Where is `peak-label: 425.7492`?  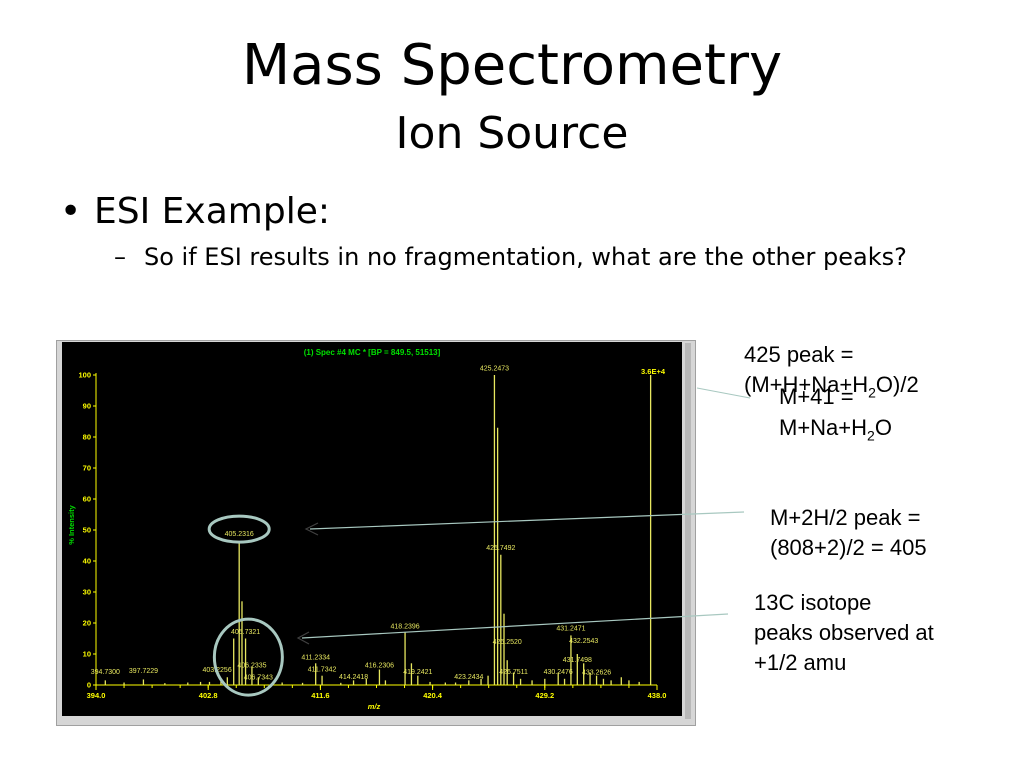
peak-label: 425.7492 is located at coordinates (500, 548).